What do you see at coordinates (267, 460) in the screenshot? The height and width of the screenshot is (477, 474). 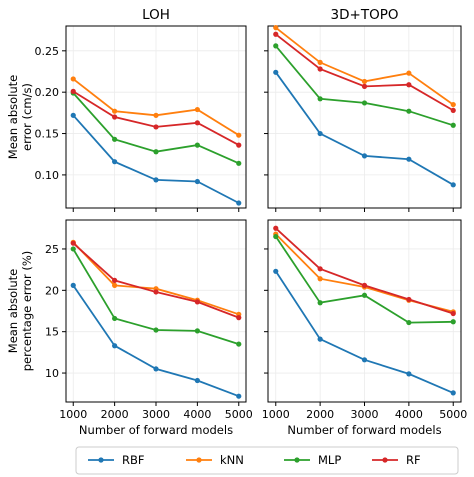 I see `legend-frame` at bounding box center [267, 460].